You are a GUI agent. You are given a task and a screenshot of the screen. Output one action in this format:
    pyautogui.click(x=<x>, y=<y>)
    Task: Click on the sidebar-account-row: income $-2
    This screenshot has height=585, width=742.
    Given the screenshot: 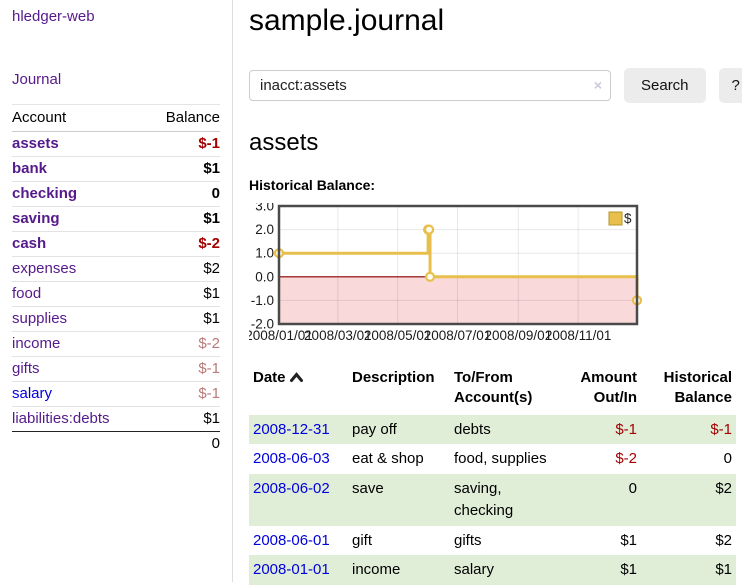 What is the action you would take?
    pyautogui.click(x=116, y=344)
    